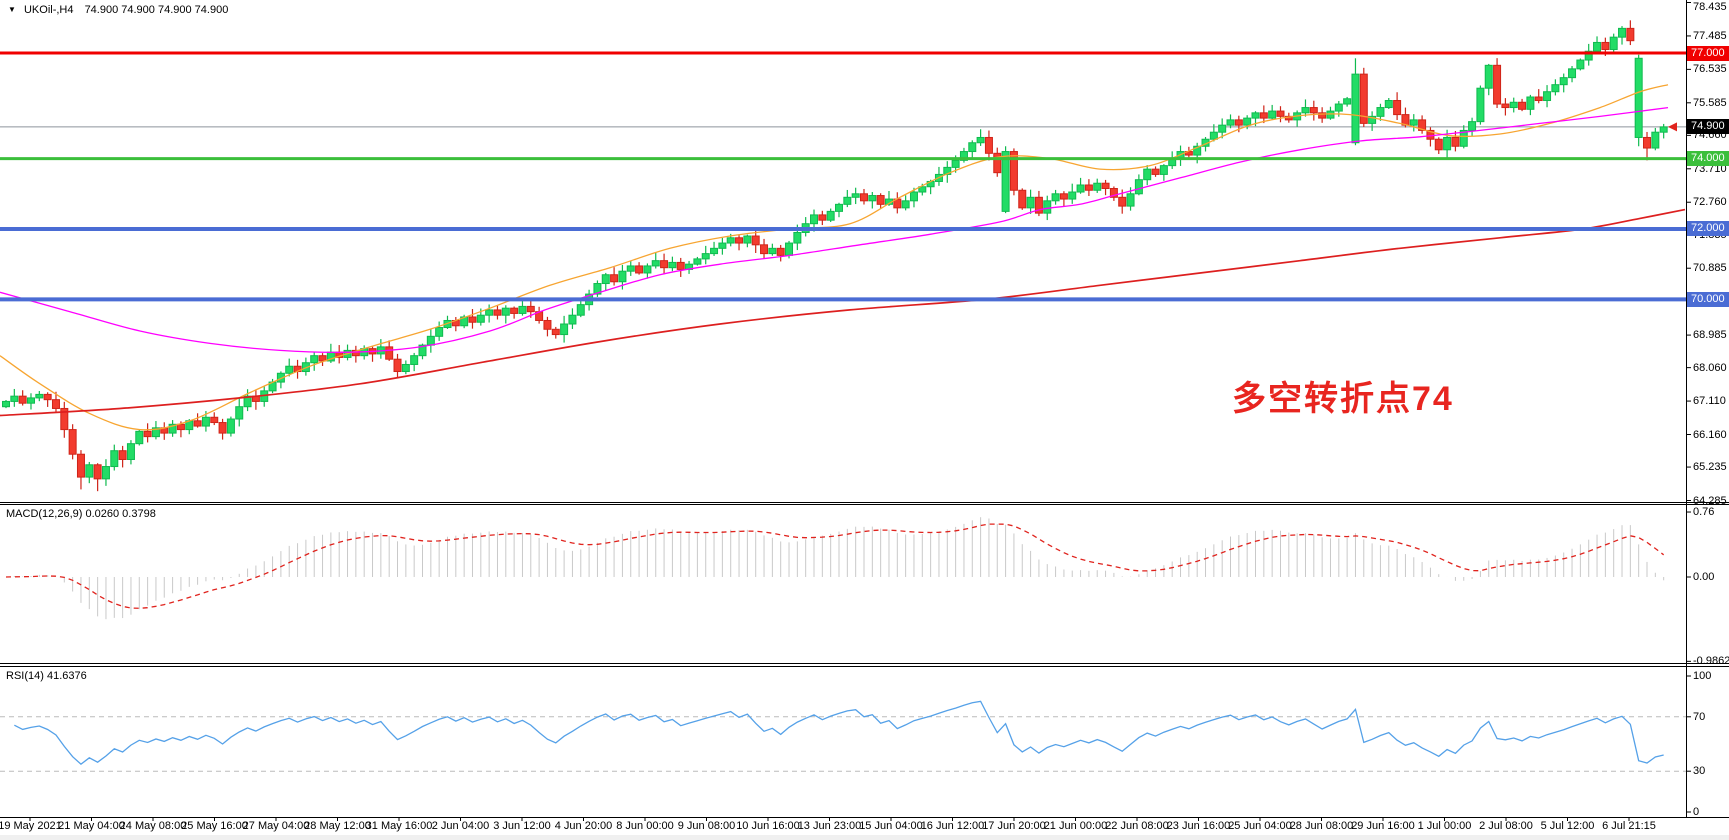 This screenshot has width=1729, height=840. What do you see at coordinates (460, 826) in the screenshot?
I see `date-axis-label: 2 Jun 04:00` at bounding box center [460, 826].